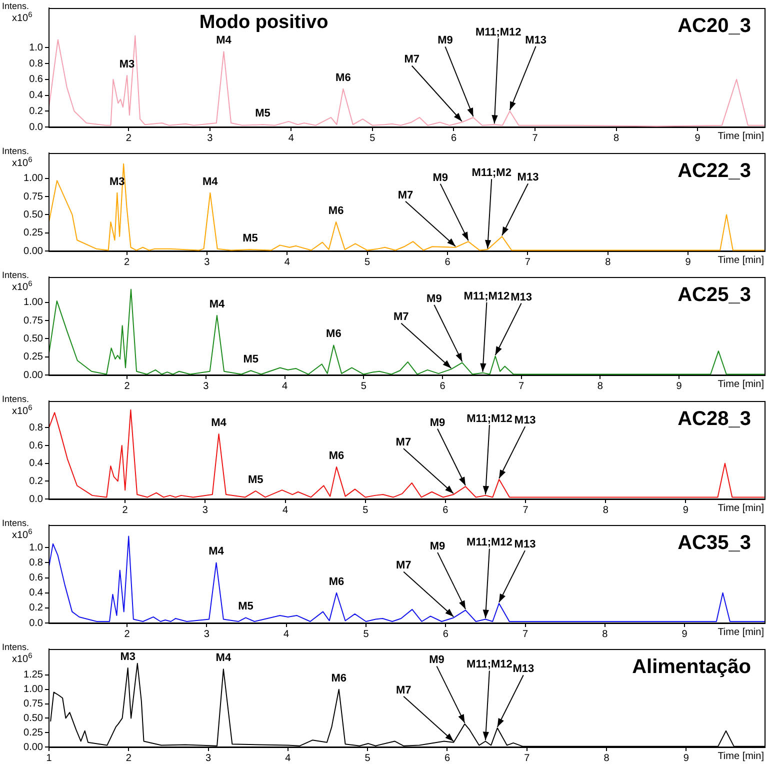  What do you see at coordinates (691, 667) in the screenshot?
I see `chart-title: Alimentação` at bounding box center [691, 667].